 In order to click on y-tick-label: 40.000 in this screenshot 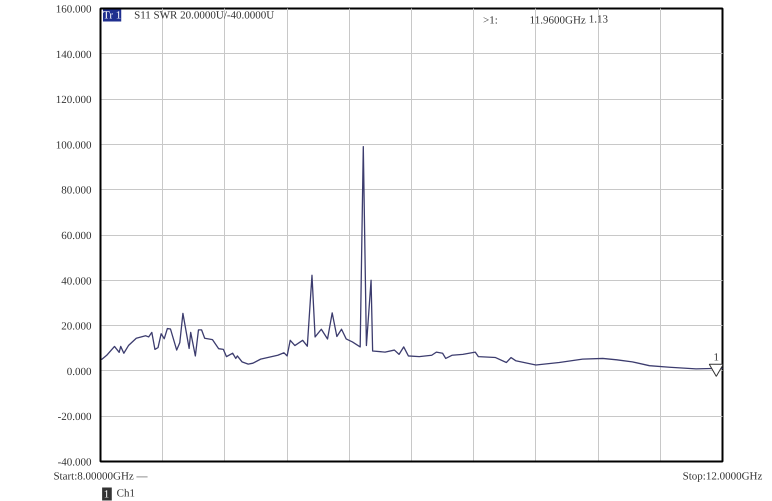, I will do `click(76, 281)`.